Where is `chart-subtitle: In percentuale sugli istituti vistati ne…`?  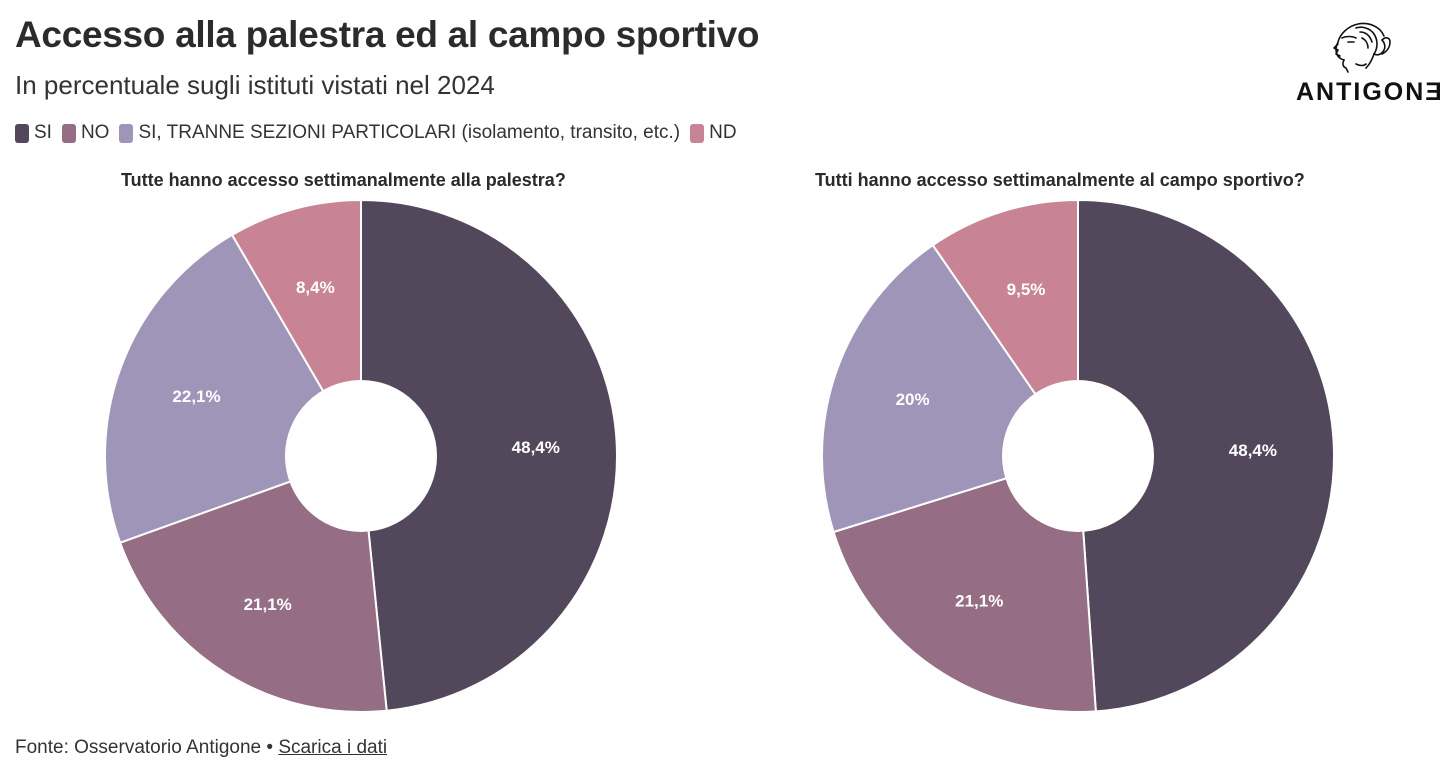 chart-subtitle: In percentuale sugli istituti vistati ne… is located at coordinates (255, 85).